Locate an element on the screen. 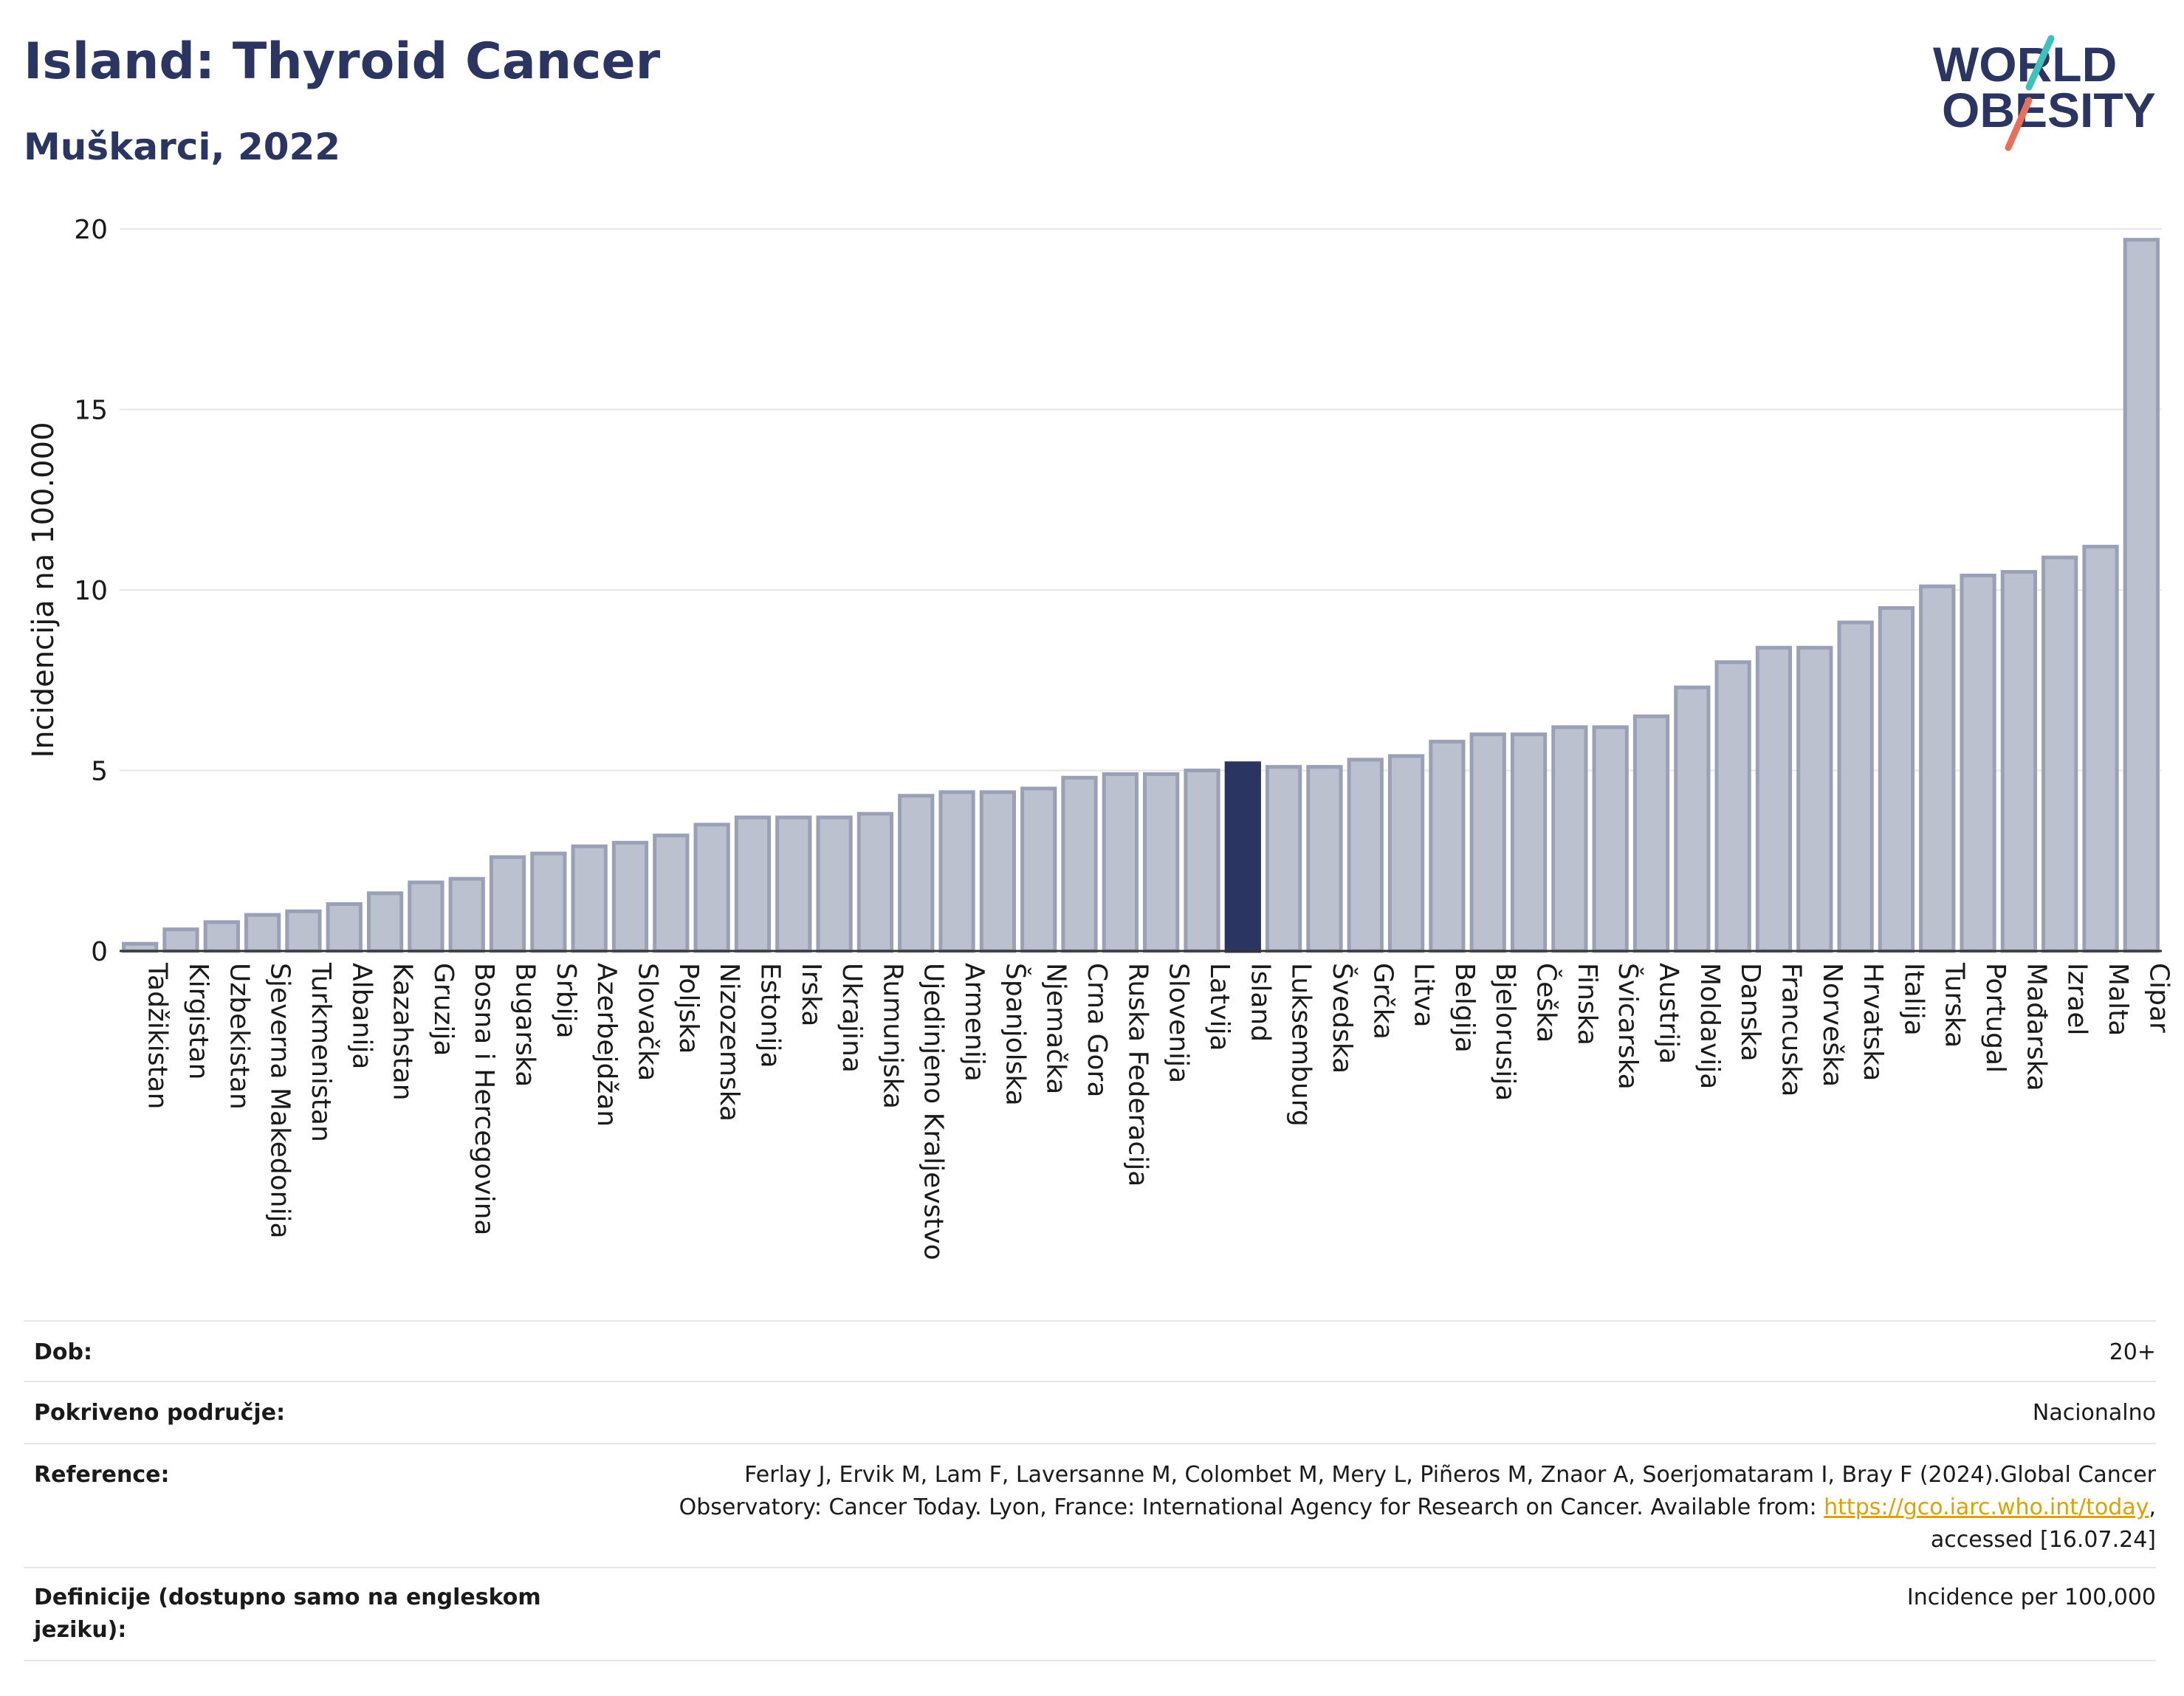 This screenshot has height=1696, width=2184. x-tick-label: Bugarska is located at coordinates (525, 1025).